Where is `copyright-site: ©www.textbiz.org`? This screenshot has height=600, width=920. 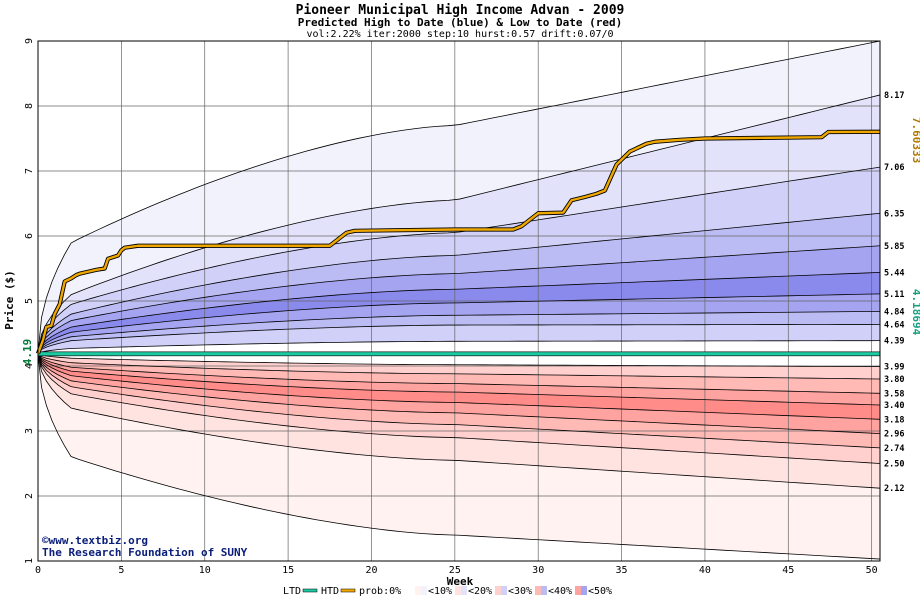
copyright-site: ©www.textbiz.org is located at coordinates (95, 540).